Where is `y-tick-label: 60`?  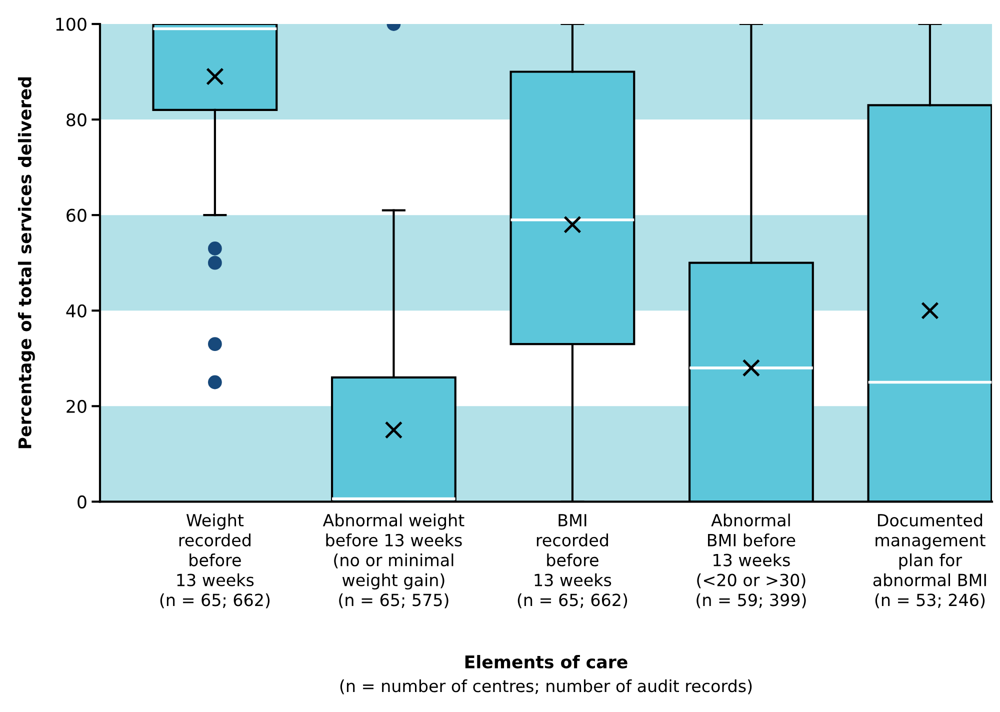 y-tick-label: 60 is located at coordinates (76, 215).